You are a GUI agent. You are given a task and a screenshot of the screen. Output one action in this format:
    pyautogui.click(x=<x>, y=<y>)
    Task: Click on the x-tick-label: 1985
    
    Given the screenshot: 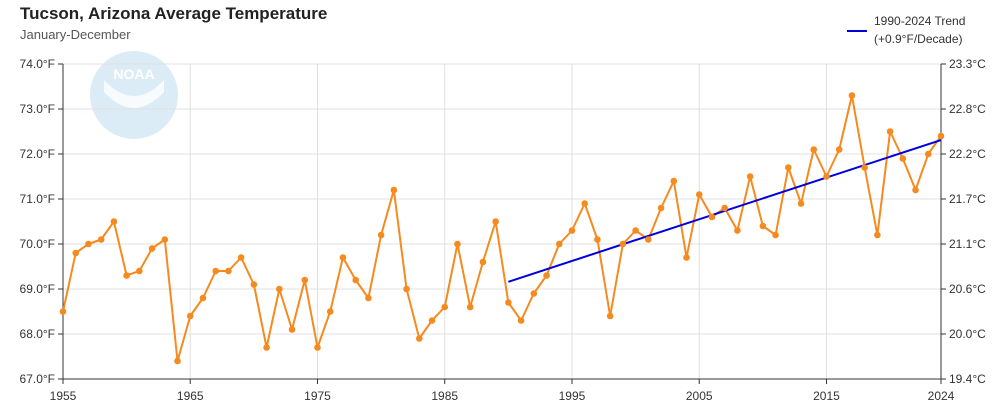 What is the action you would take?
    pyautogui.click(x=444, y=396)
    